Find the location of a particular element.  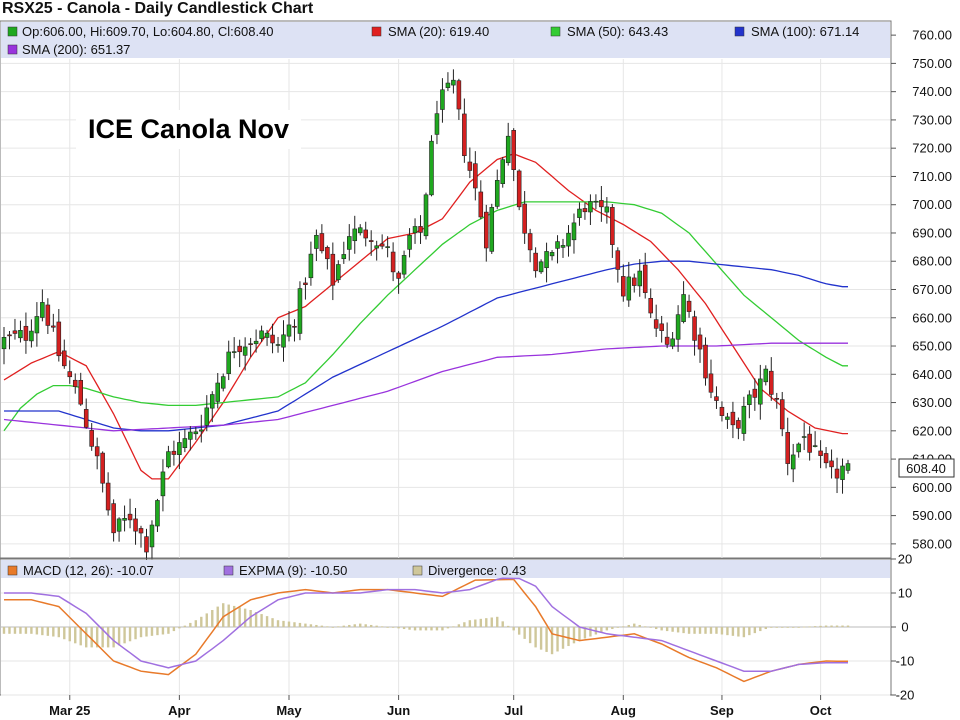

price-tick-label: 620.00 is located at coordinates (932, 430).